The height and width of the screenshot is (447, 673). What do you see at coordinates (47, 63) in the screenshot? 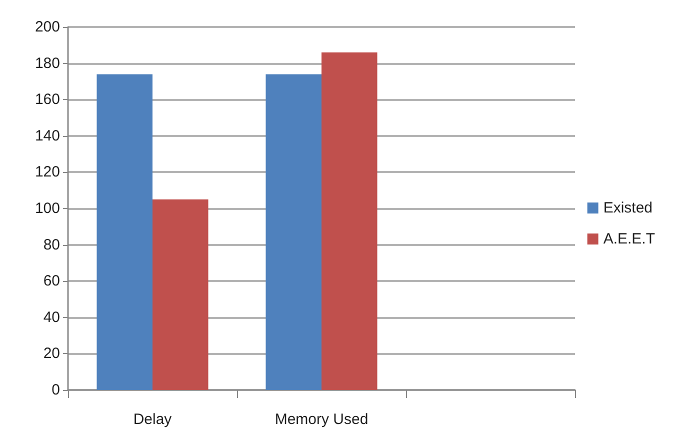
I see `y-tick-label: 180` at bounding box center [47, 63].